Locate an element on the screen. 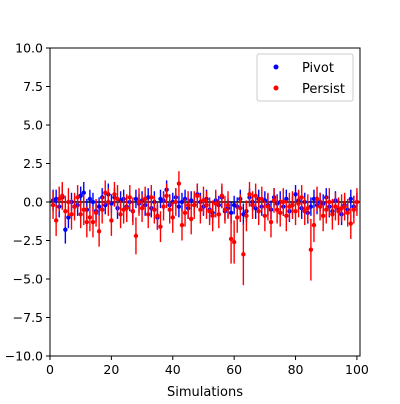 The width and height of the screenshot is (400, 404). legend-label-pivot: Pivot is located at coordinates (318, 68).